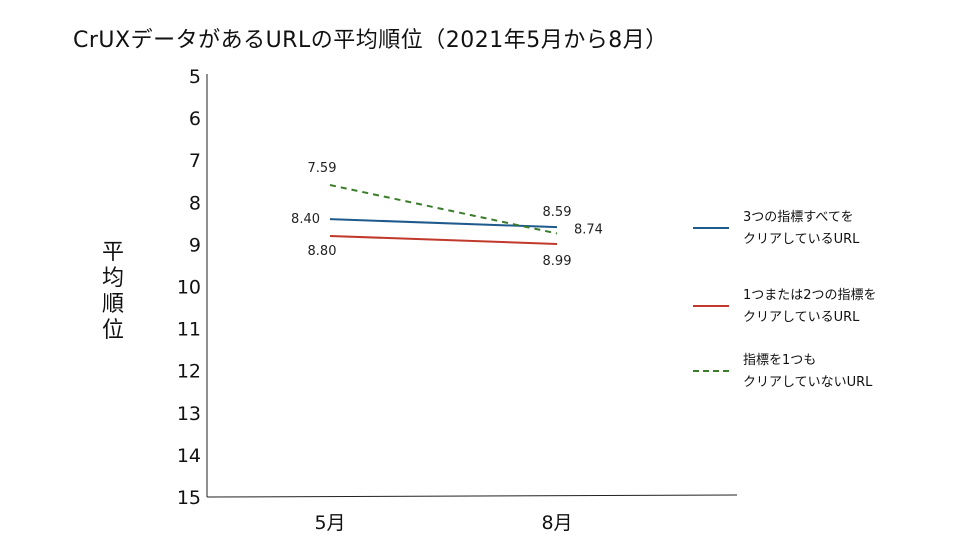  What do you see at coordinates (801, 228) in the screenshot?
I see `legend-label: 3つの指標すべてを クリアしているURL` at bounding box center [801, 228].